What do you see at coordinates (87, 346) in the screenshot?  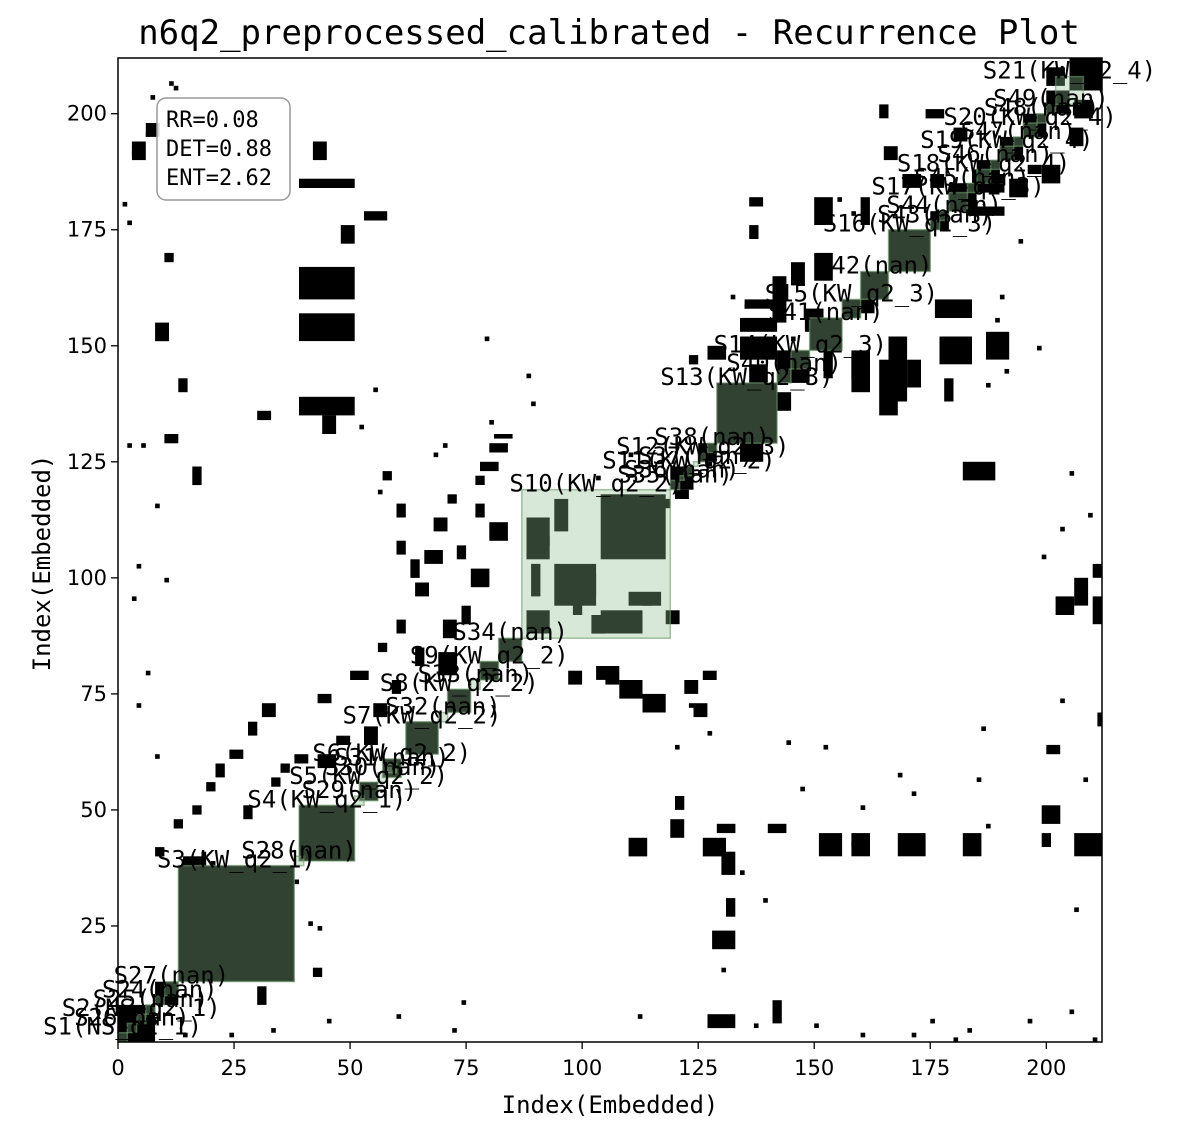 I see `y-tick-label-6: 150` at bounding box center [87, 346].